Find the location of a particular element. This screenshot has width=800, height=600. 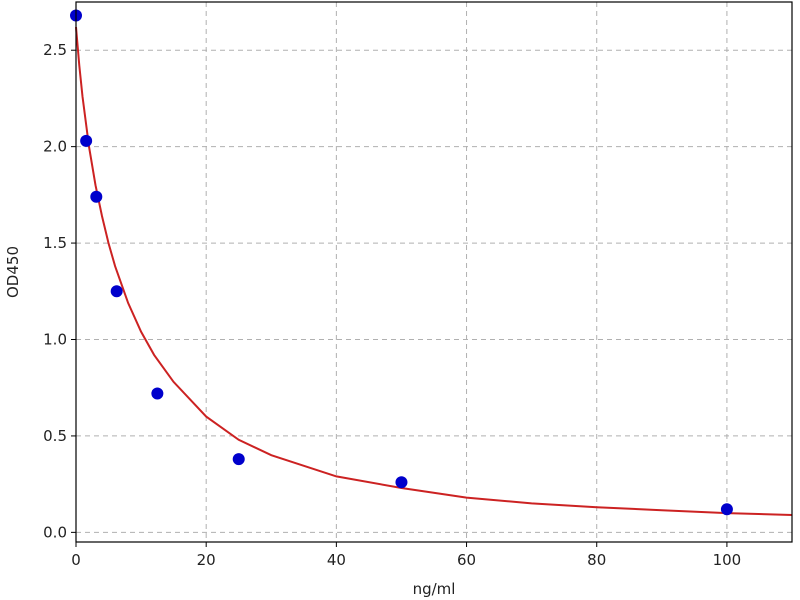

x-tick-label: 0 is located at coordinates (76, 560).